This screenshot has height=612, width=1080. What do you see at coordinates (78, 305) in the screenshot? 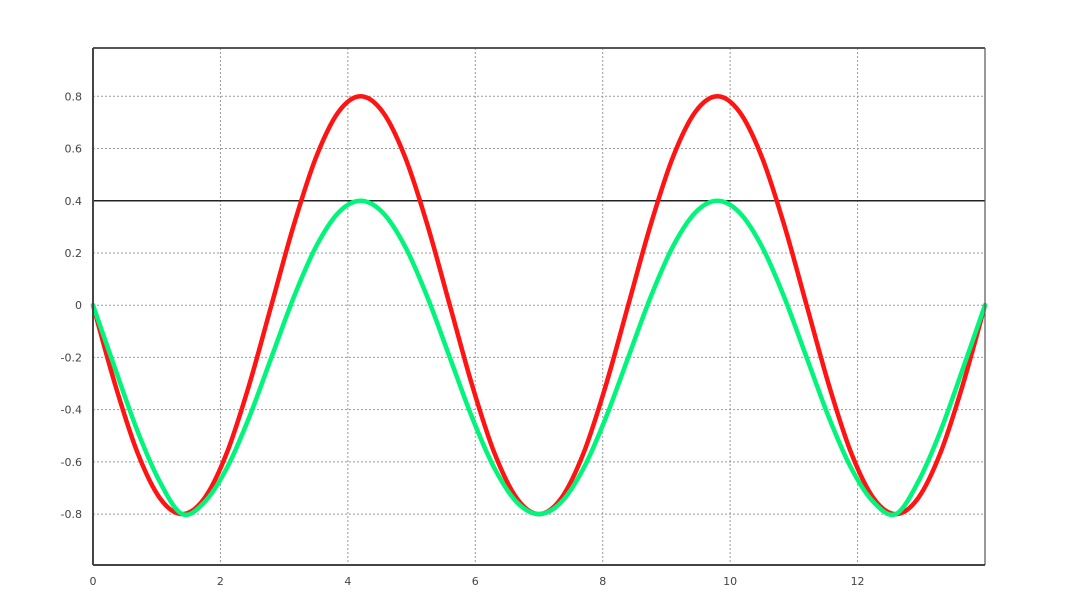
I see `y-tick-label: 0` at bounding box center [78, 305].